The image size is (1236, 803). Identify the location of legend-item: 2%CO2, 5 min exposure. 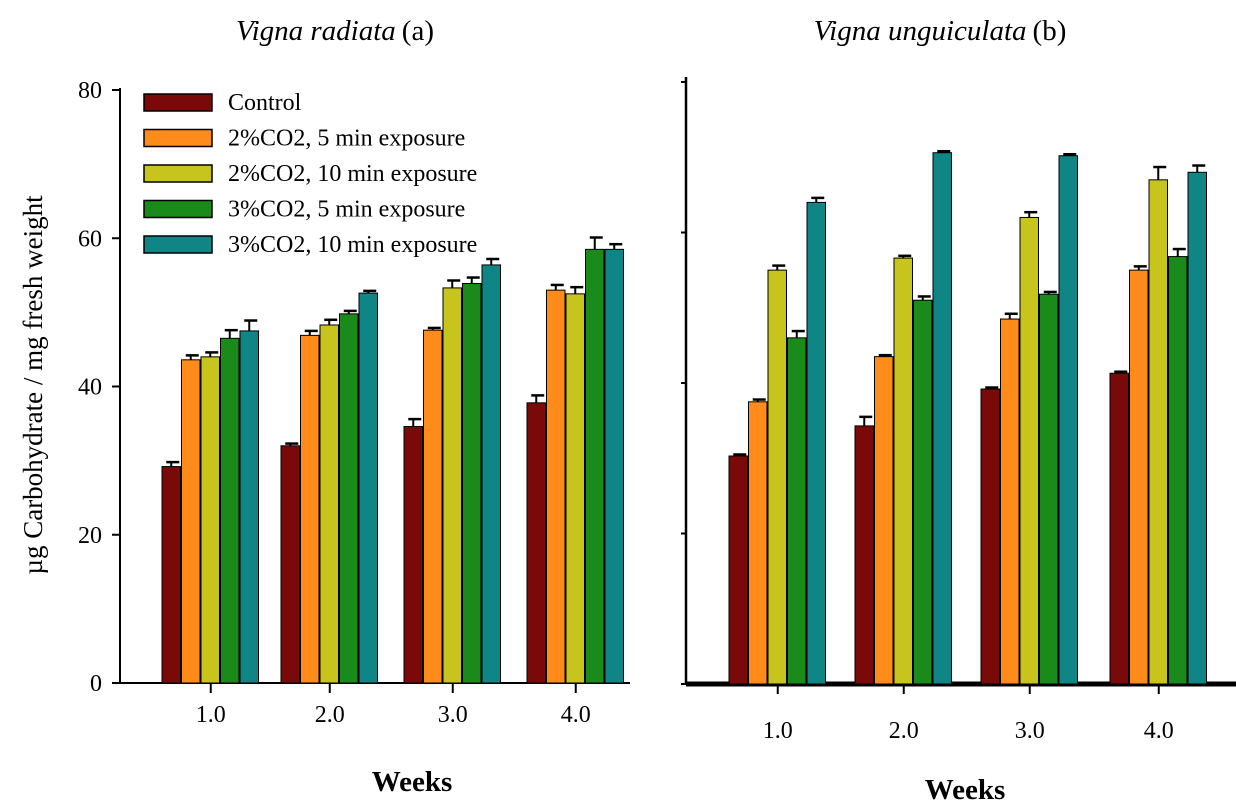
(304, 139).